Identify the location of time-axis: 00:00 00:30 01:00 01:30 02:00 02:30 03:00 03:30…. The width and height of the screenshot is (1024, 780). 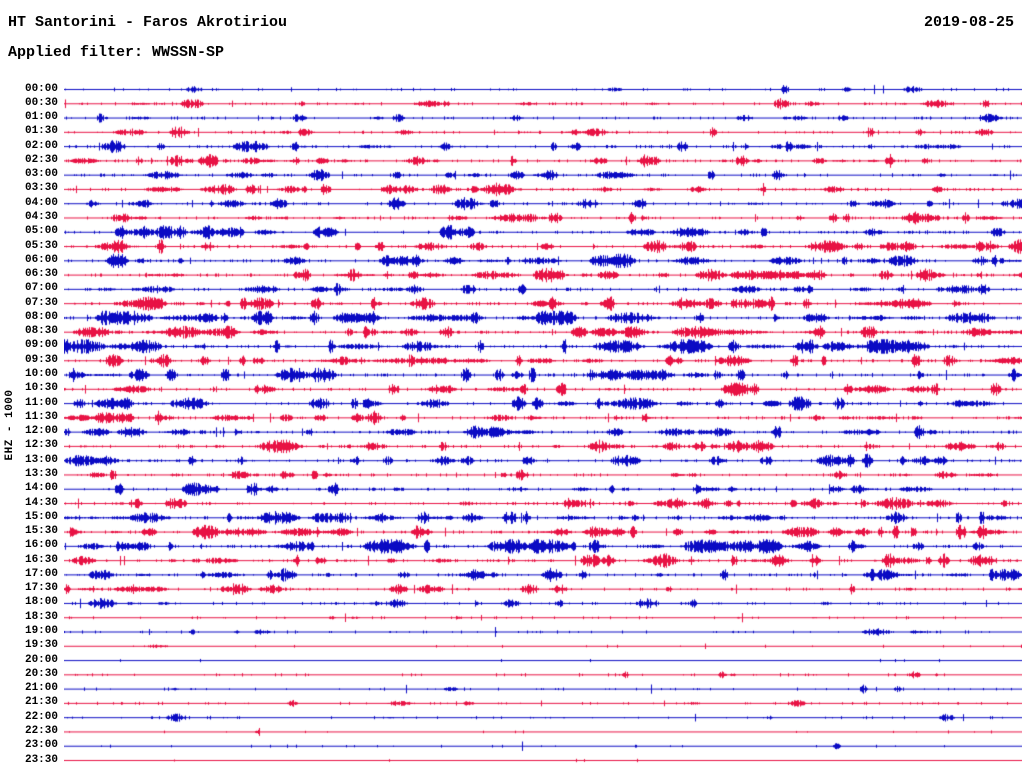
(30, 390).